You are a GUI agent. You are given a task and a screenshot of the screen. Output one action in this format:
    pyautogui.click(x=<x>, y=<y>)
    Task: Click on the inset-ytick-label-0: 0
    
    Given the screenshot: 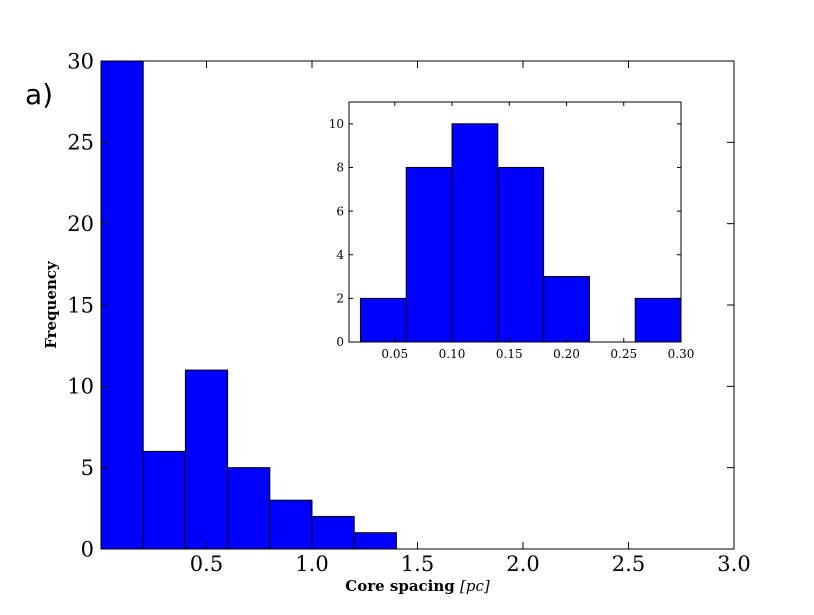 What is the action you would take?
    pyautogui.click(x=340, y=342)
    